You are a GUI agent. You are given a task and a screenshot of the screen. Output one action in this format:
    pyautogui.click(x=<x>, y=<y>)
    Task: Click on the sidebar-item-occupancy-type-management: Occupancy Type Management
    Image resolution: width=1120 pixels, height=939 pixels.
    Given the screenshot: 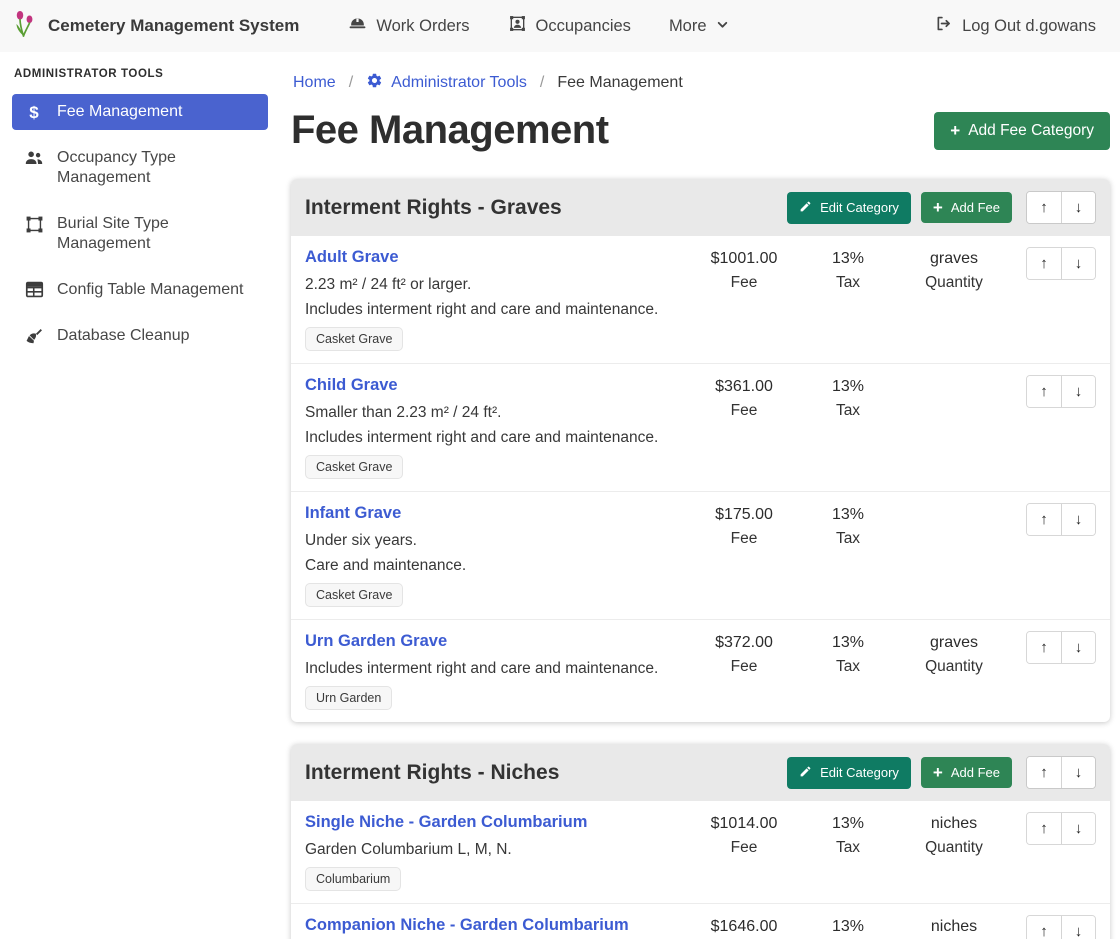 What is the action you would take?
    pyautogui.click(x=140, y=168)
    